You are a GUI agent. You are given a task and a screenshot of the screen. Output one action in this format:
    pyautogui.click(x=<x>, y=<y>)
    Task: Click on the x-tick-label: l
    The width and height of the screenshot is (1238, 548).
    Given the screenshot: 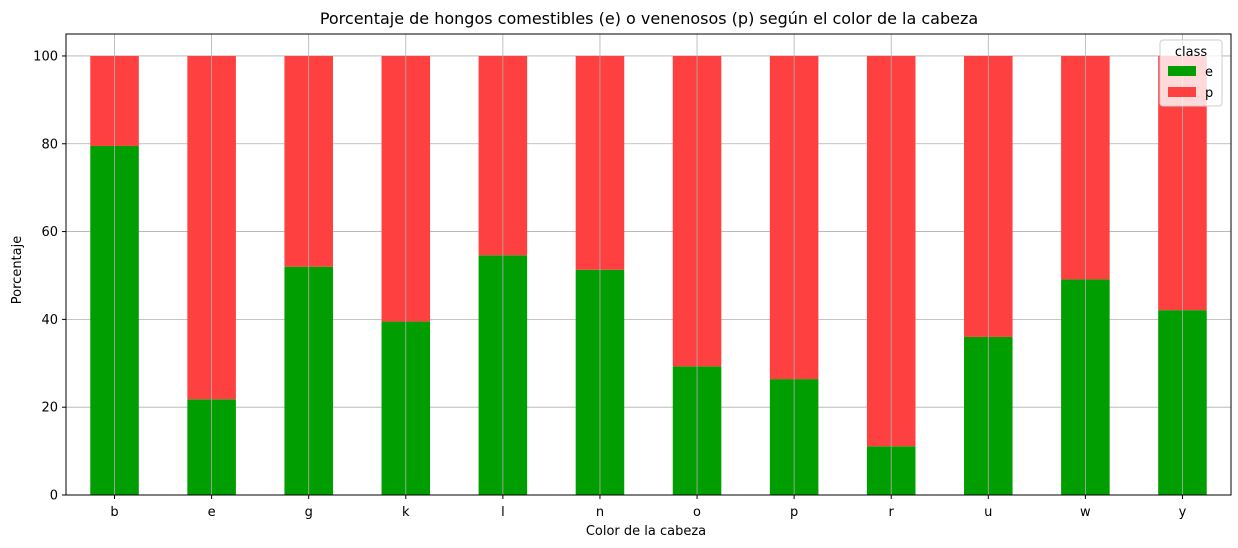 What is the action you would take?
    pyautogui.click(x=503, y=512)
    